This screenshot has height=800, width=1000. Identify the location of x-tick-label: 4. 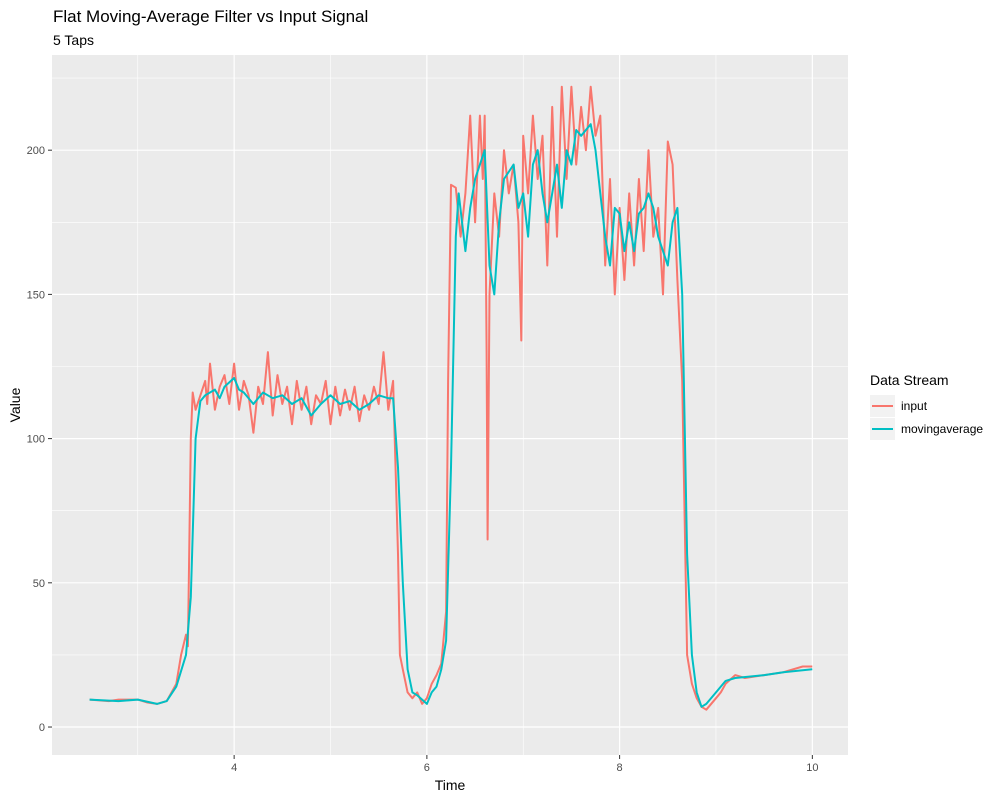
(234, 768).